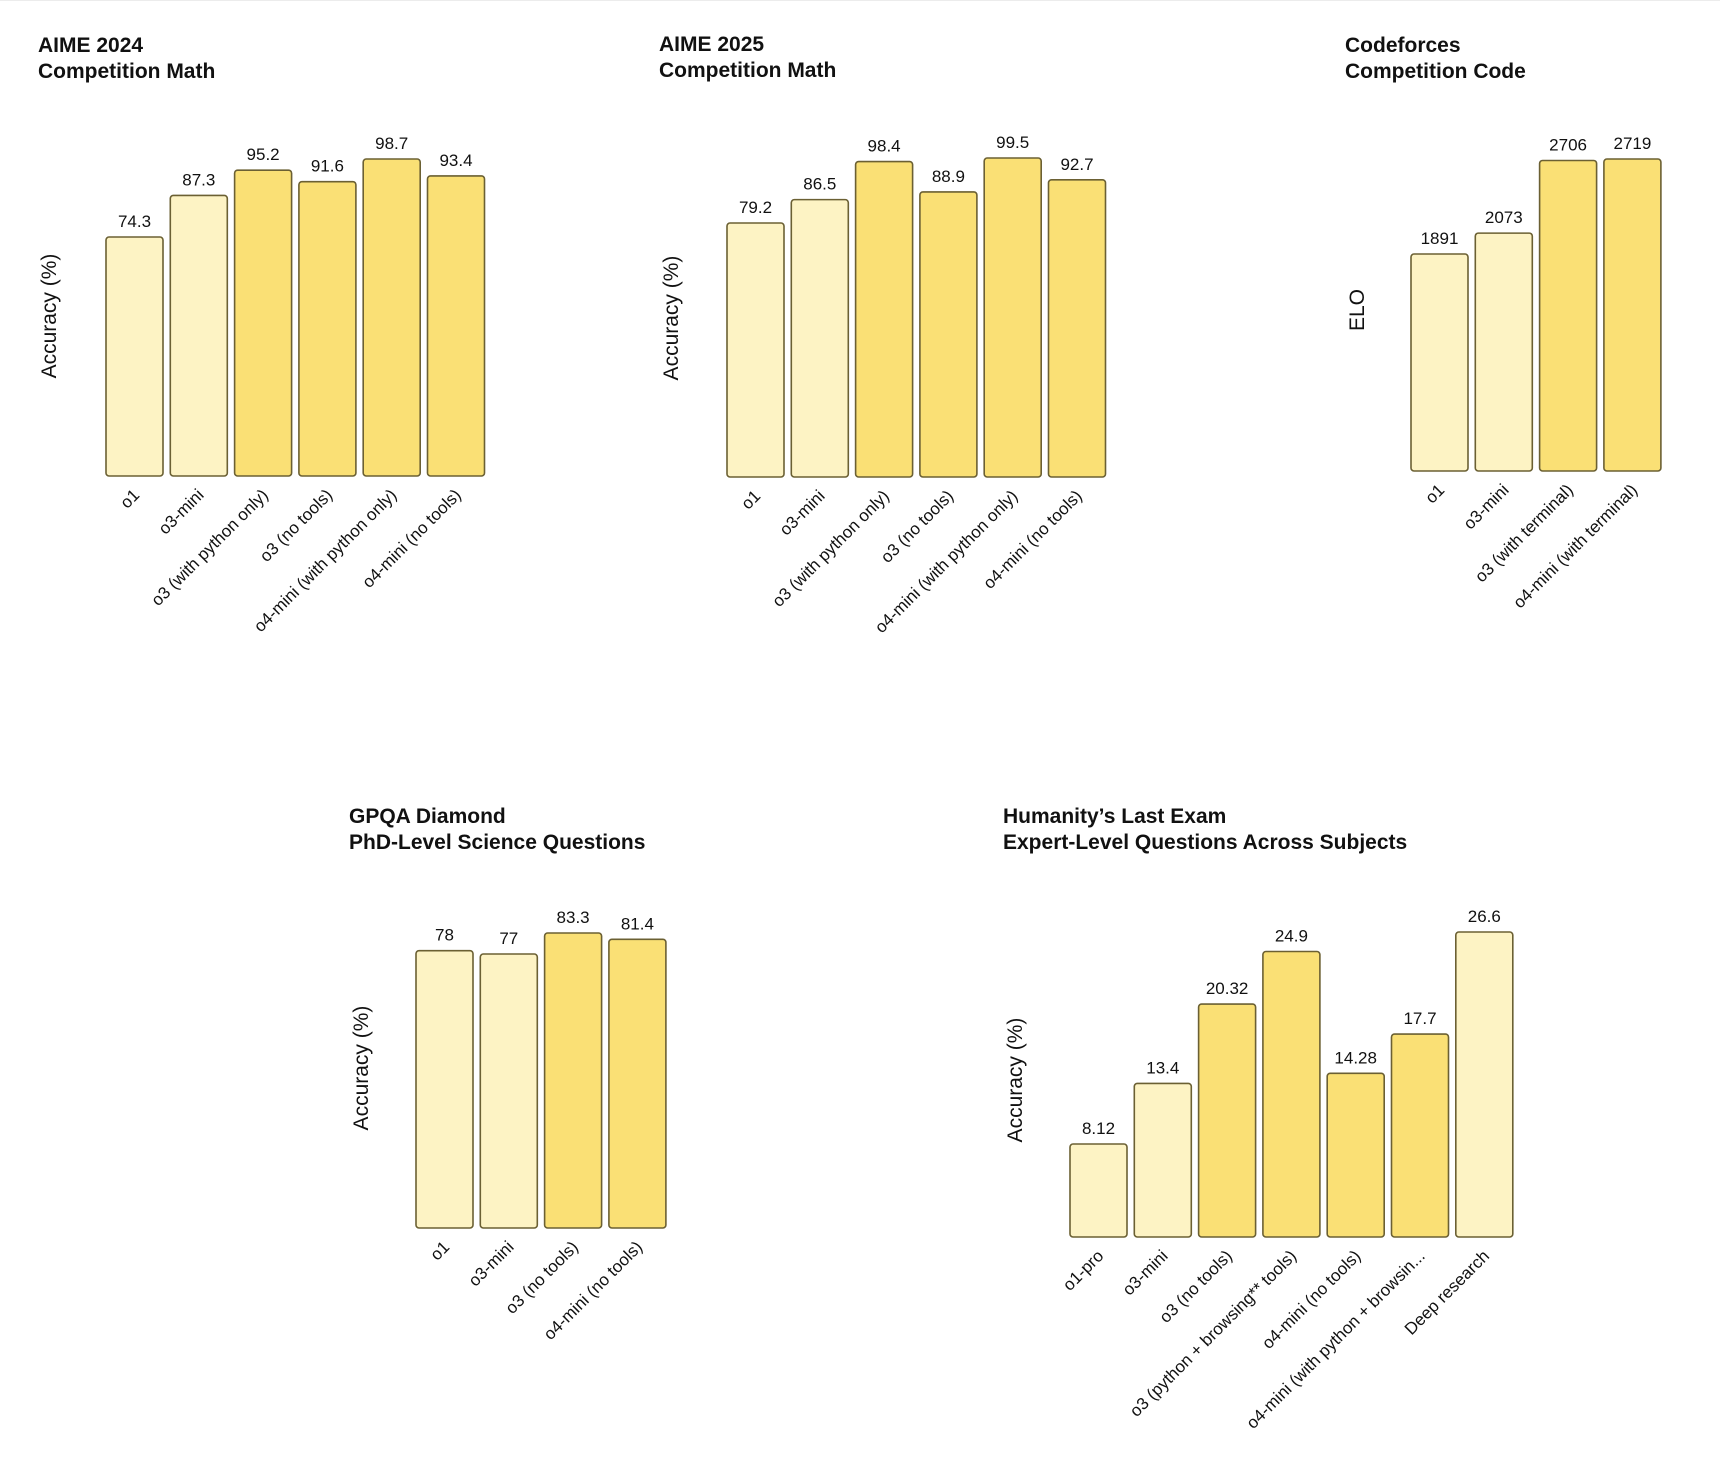 The image size is (1720, 1470). Describe the element at coordinates (198, 179) in the screenshot. I see `bar-value-label: 87.3` at that location.